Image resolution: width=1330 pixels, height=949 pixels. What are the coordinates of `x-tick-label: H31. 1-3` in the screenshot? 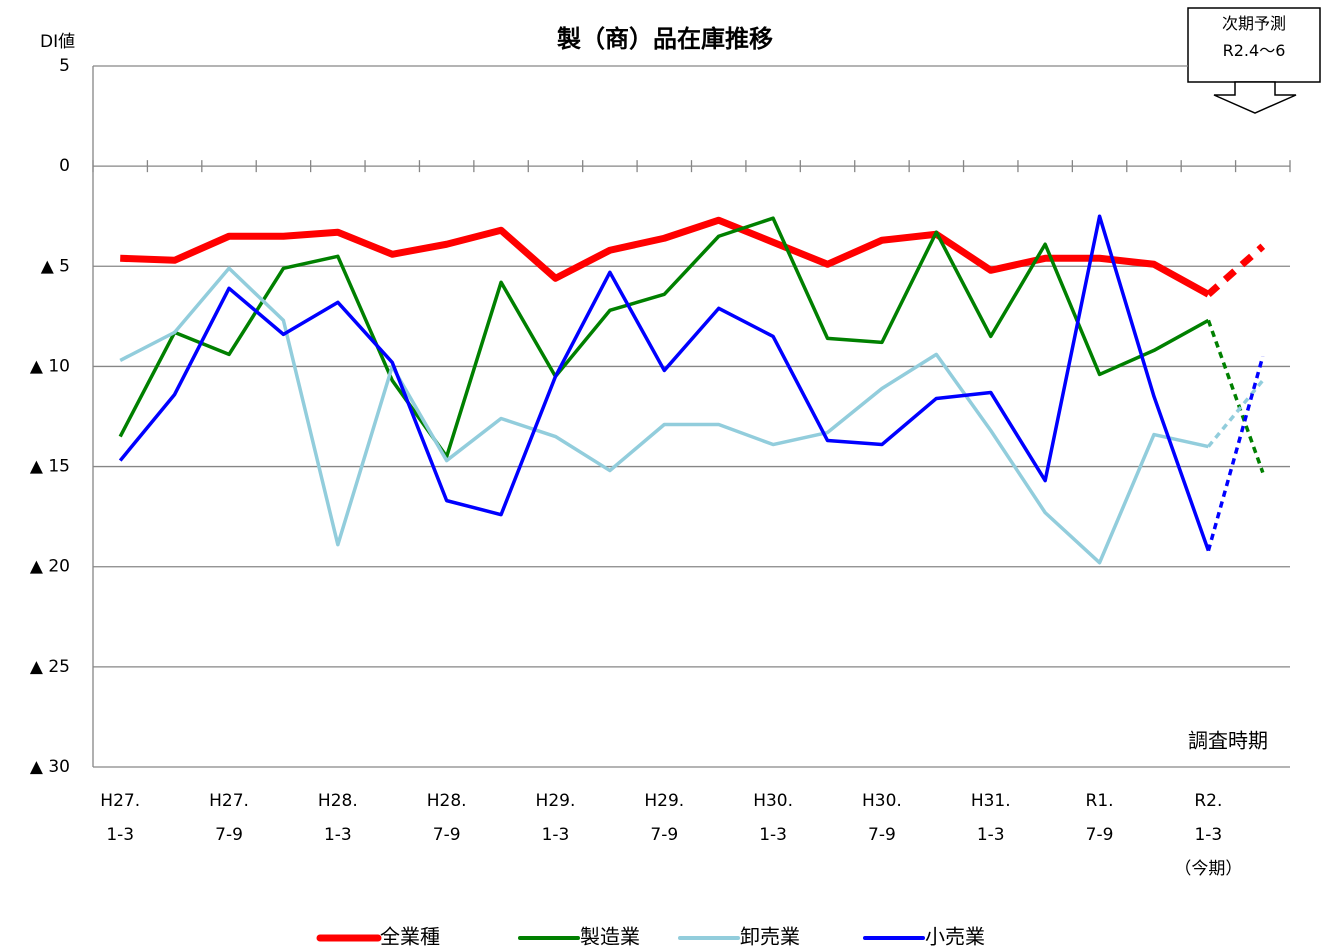 It's located at (990, 818).